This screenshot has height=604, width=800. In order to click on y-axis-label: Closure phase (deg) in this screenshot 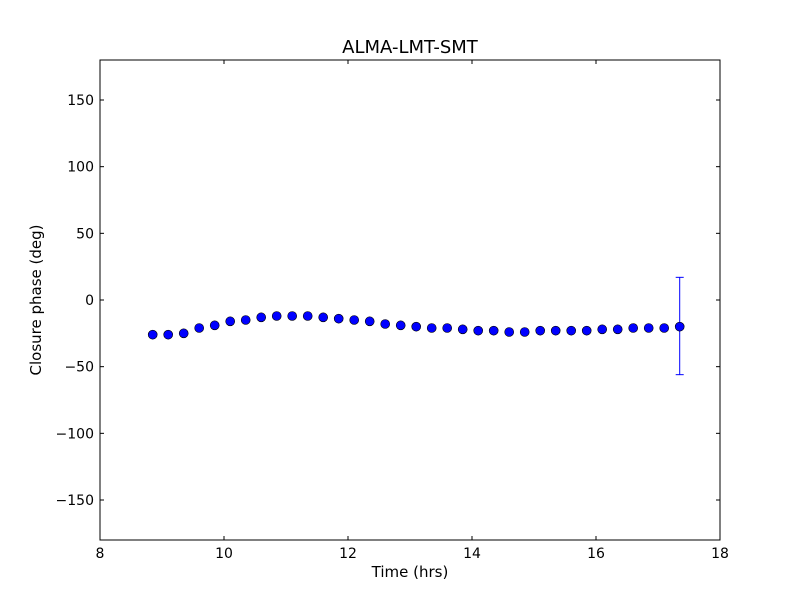, I will do `click(36, 300)`.